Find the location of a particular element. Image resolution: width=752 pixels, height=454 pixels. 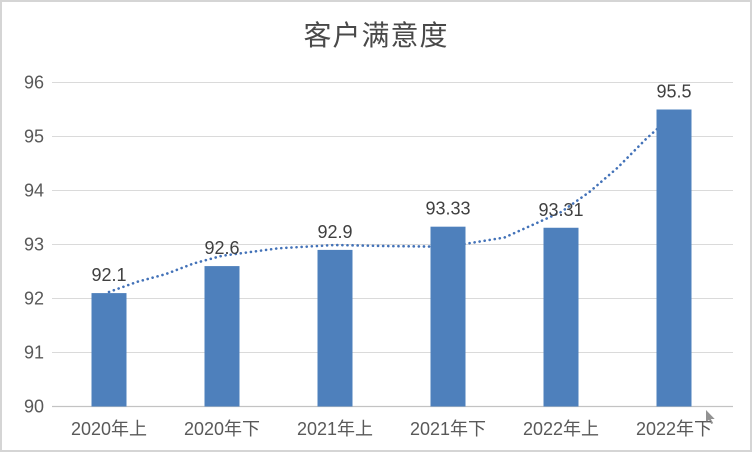

value-label: 93.33 is located at coordinates (447, 209).